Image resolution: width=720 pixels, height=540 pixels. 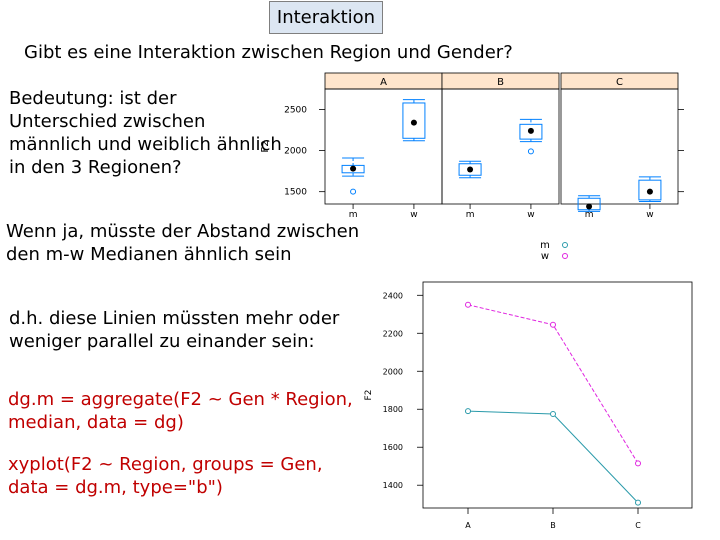 What do you see at coordinates (553, 525) in the screenshot?
I see `x-tick-label: B` at bounding box center [553, 525].